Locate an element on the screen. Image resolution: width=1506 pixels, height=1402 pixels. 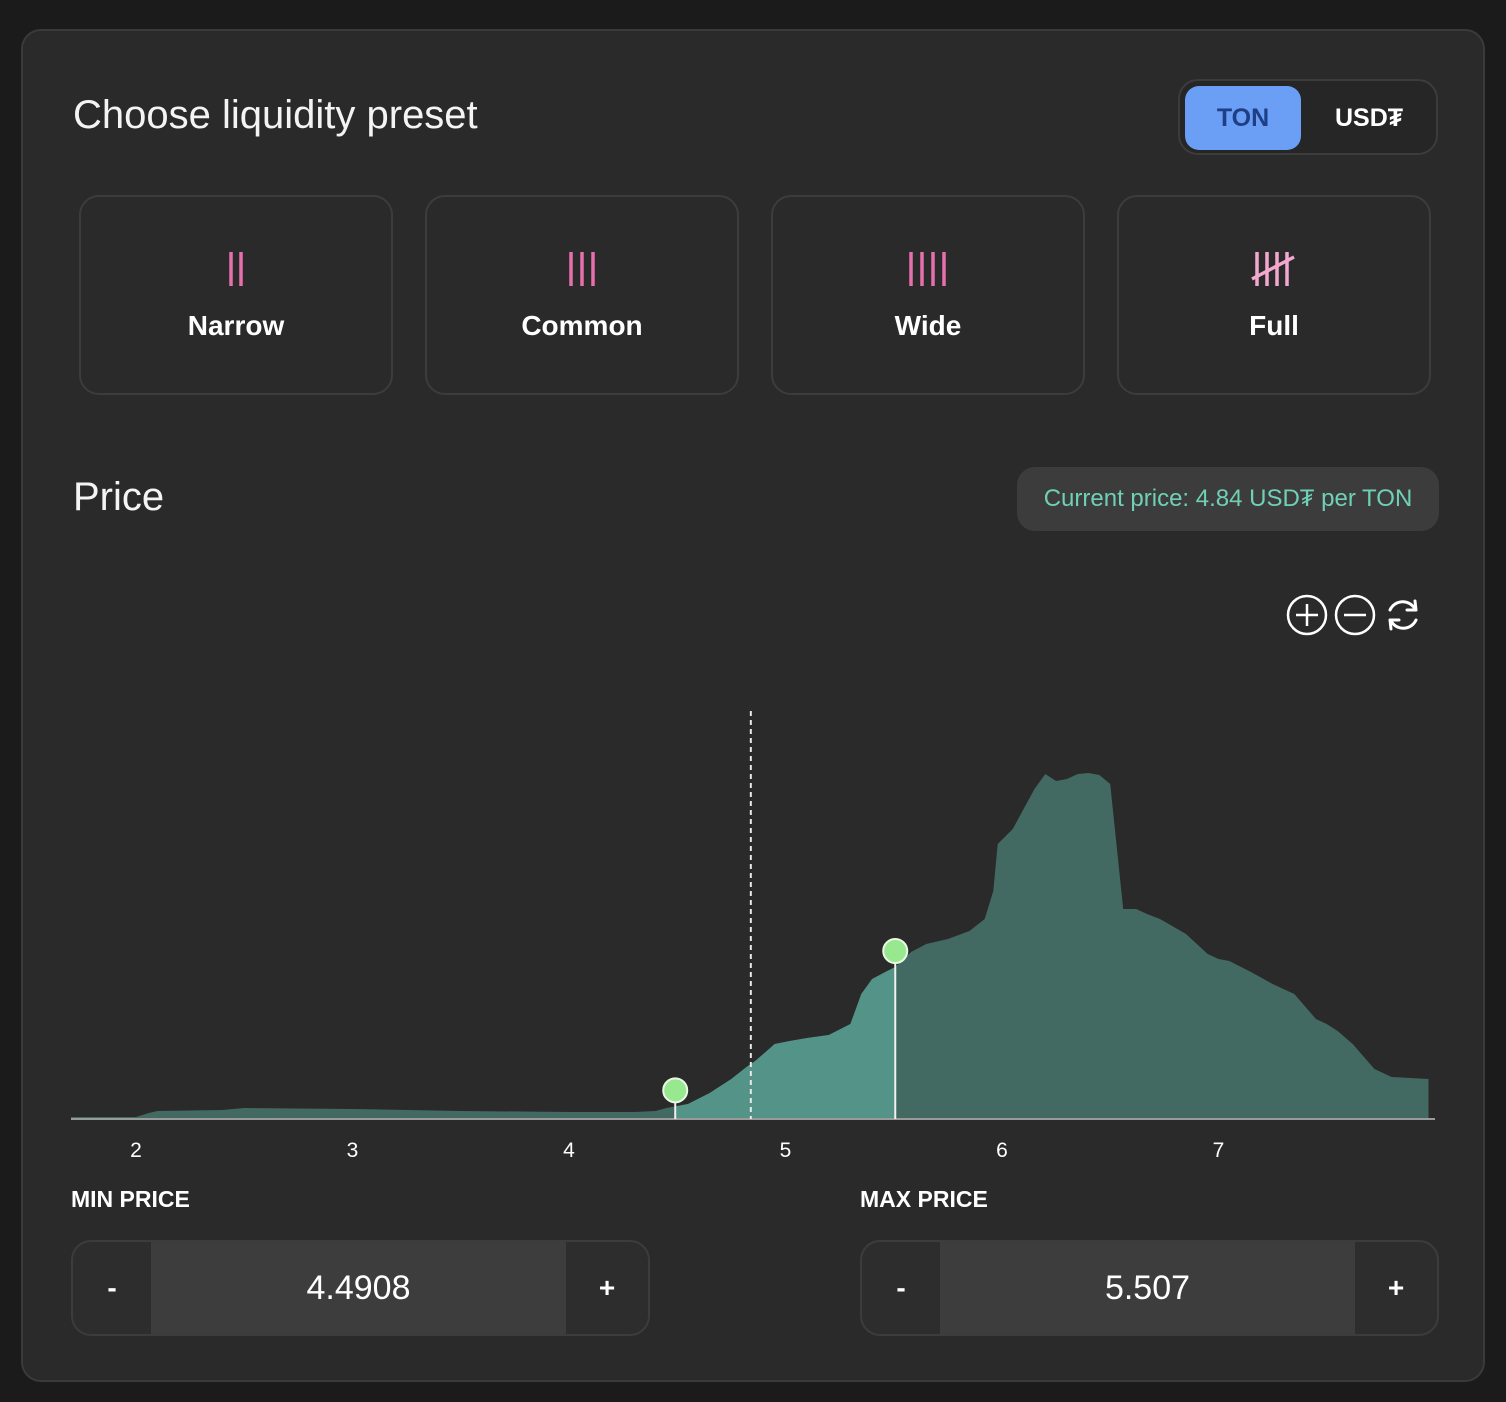
preset-label: Narrow is located at coordinates (236, 325).